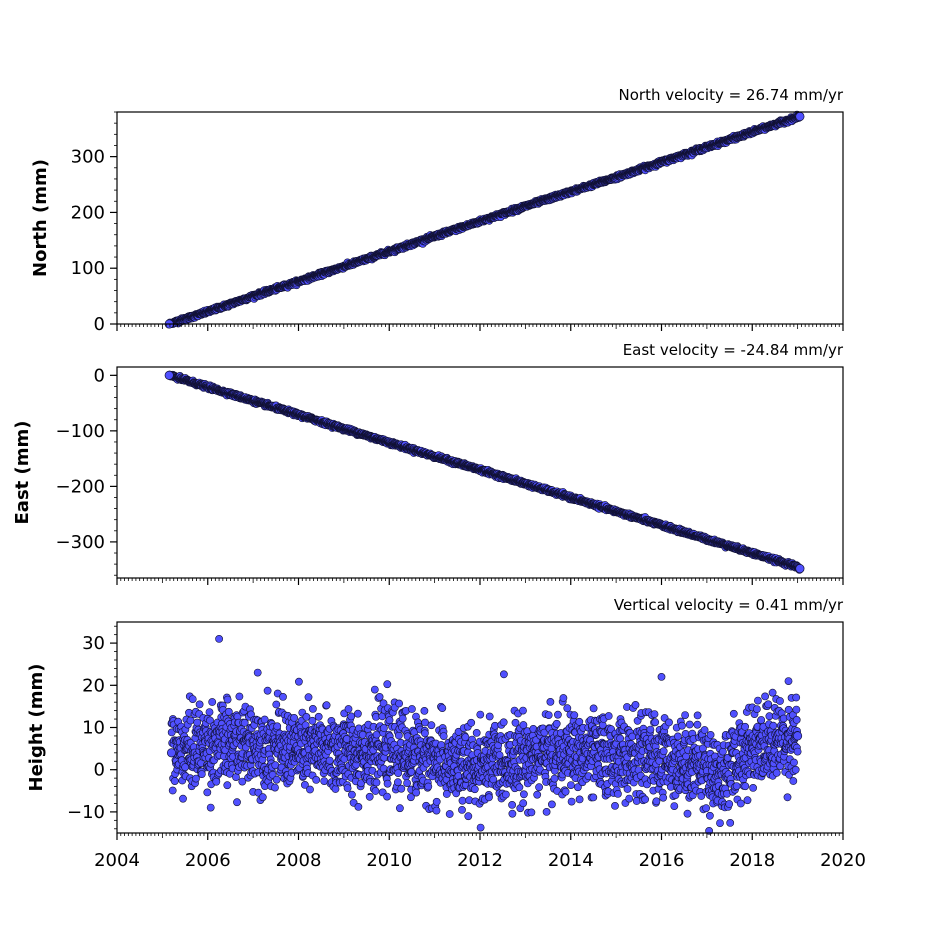 Image resolution: width=937 pixels, height=937 pixels. I want to click on north-y-tick-label: 100, so click(88, 268).